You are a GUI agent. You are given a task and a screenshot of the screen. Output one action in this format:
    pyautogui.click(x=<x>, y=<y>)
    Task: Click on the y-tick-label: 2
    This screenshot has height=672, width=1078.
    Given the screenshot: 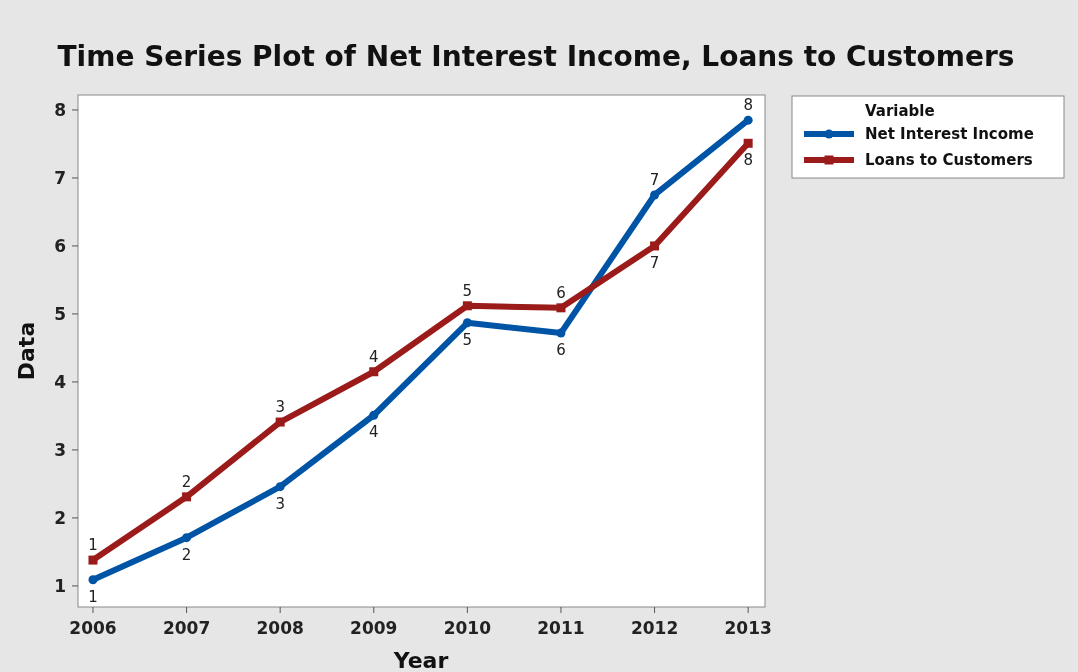 What is the action you would take?
    pyautogui.click(x=60, y=517)
    